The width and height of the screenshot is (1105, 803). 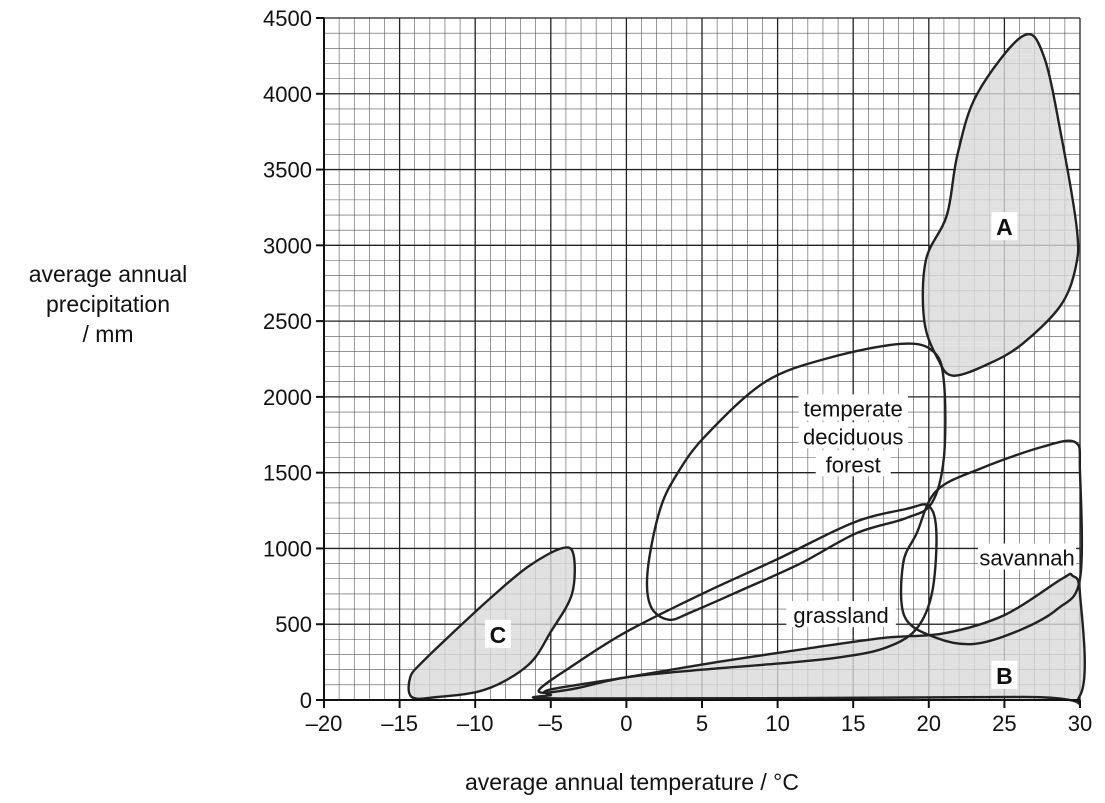 I want to click on x-tick-label: 5, so click(x=702, y=723).